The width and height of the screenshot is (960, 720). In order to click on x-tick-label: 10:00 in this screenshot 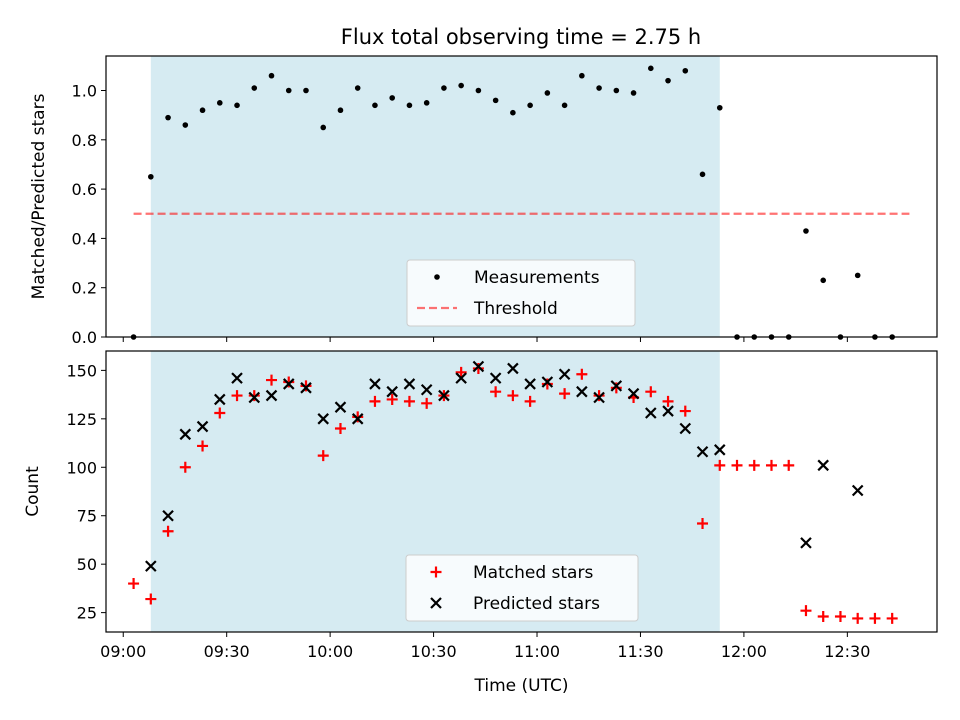, I will do `click(330, 651)`.